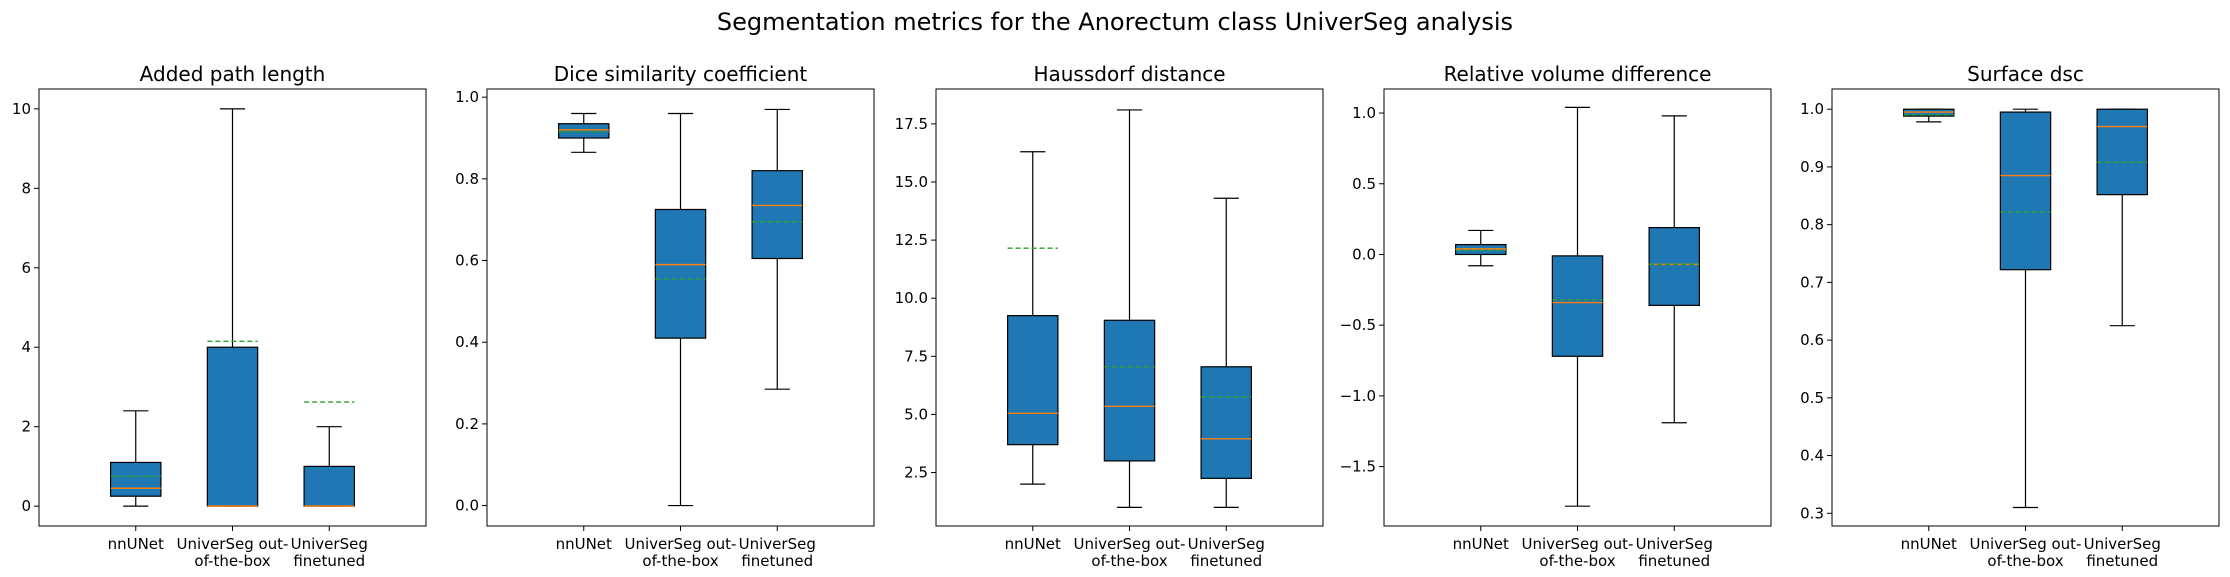 The image size is (2230, 577). I want to click on panel-title: Surface dsc, so click(2025, 74).